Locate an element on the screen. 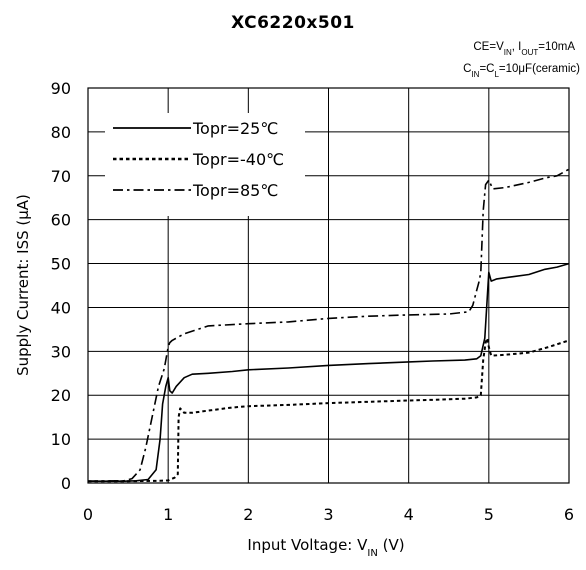 Image resolution: width=586 pixels, height=570 pixels. y-tick-label: 40 is located at coordinates (61, 307).